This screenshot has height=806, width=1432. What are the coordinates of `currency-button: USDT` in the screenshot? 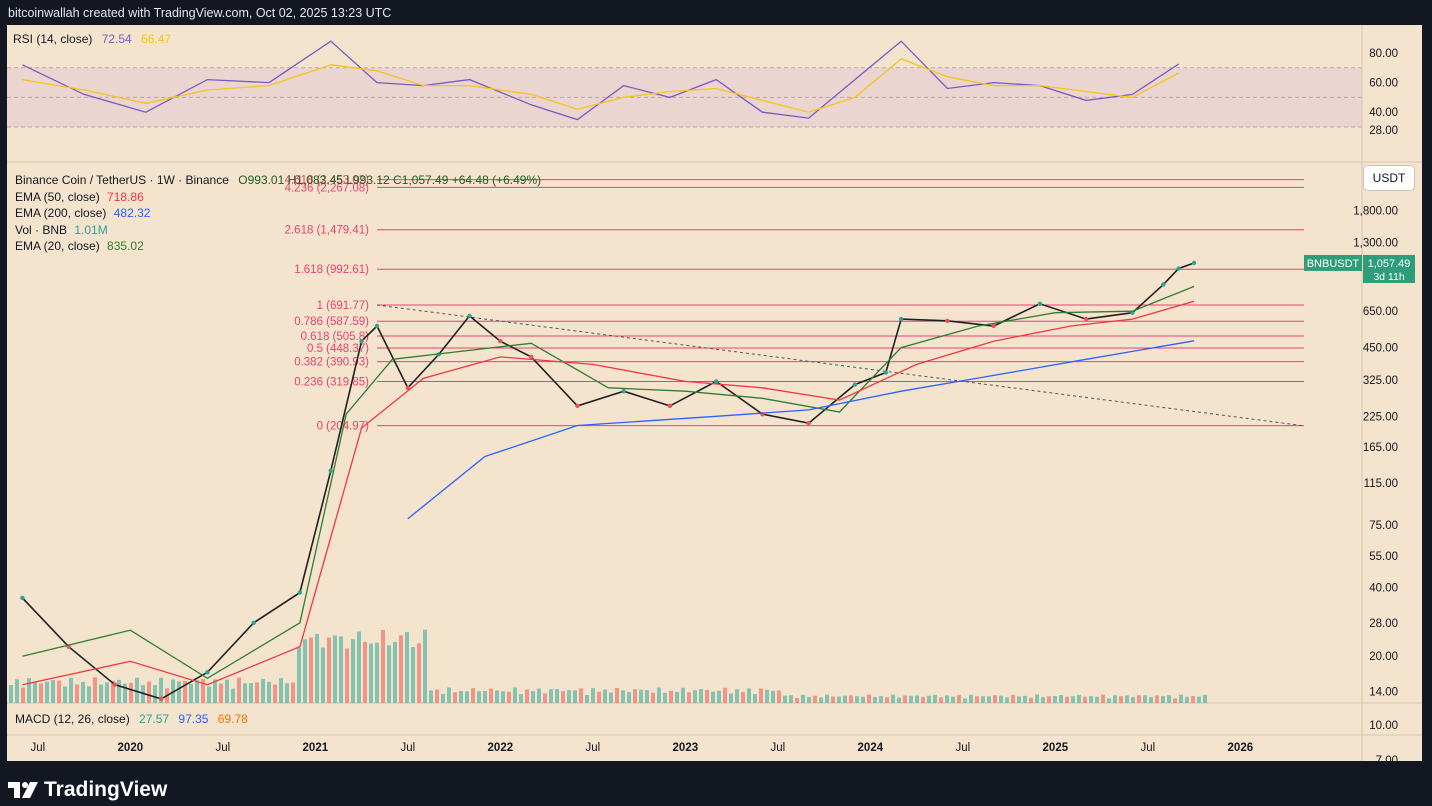 It's located at (1389, 178).